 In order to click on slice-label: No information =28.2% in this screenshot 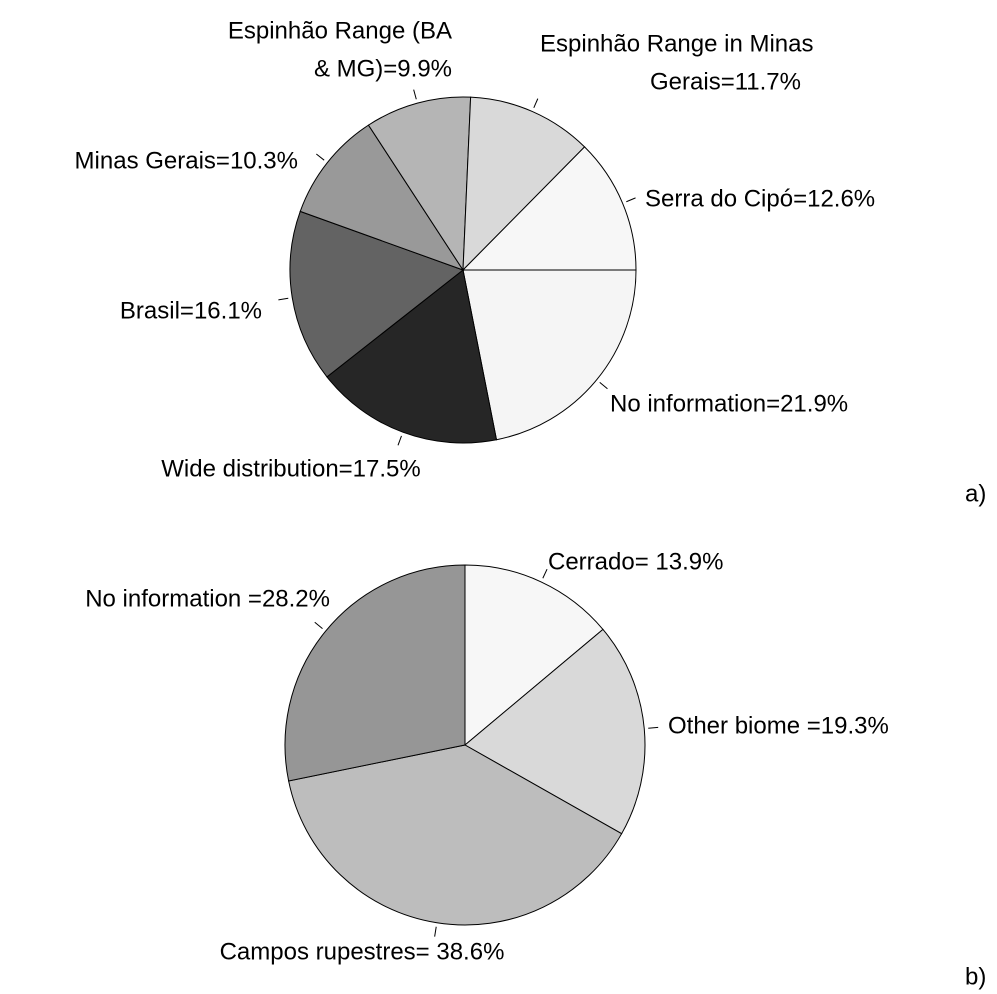, I will do `click(207, 598)`.